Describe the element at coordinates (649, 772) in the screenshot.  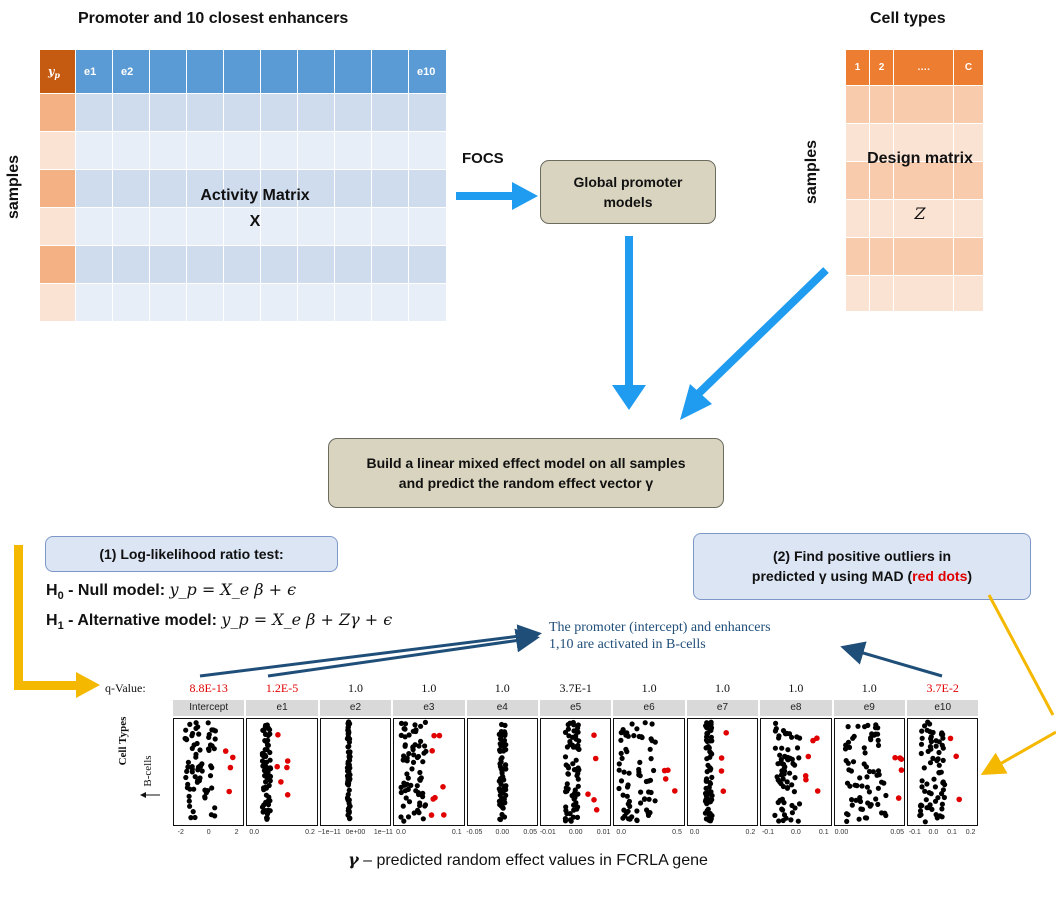
I see `dot-panel-e6` at that location.